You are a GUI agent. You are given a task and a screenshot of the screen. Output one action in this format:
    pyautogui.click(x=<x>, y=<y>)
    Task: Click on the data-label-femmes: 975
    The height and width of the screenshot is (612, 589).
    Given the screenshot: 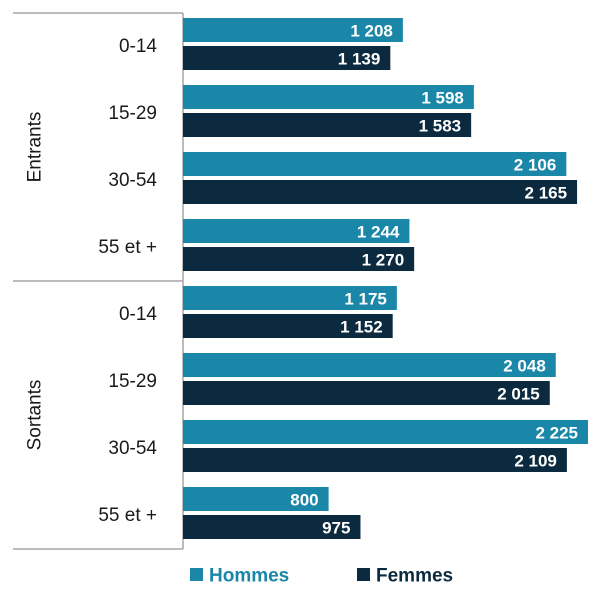 What is the action you would take?
    pyautogui.click(x=336, y=528)
    